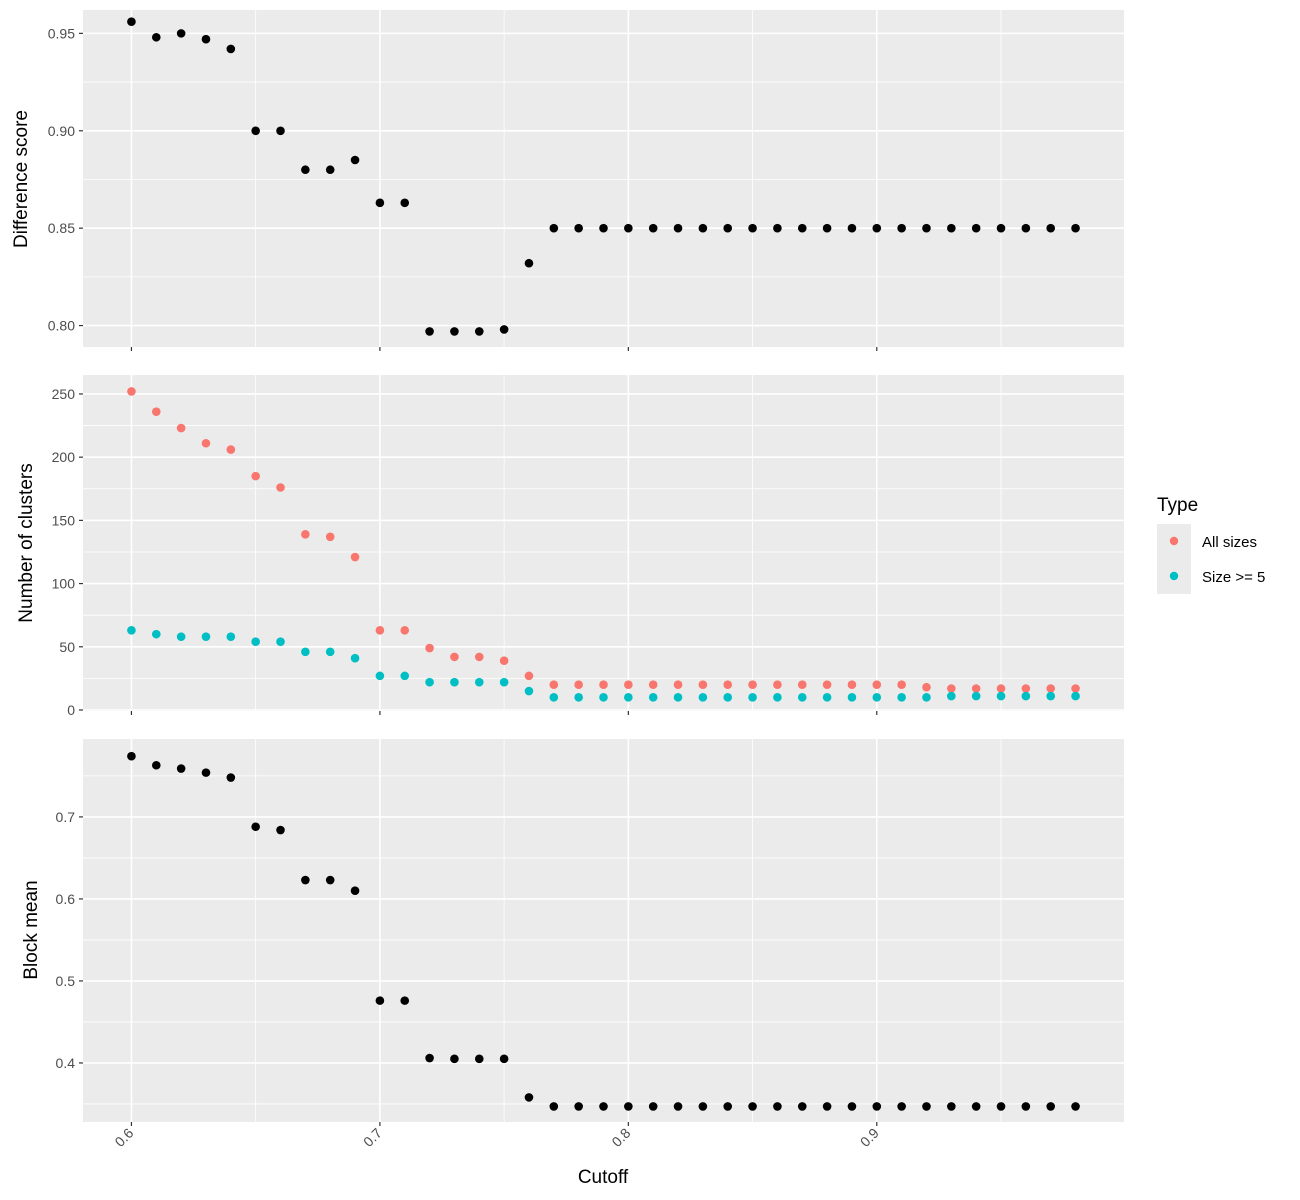 The height and width of the screenshot is (1200, 1300). I want to click on number-of-clusters-y-axis: 0 50 100 150 200 250, so click(67, 552).